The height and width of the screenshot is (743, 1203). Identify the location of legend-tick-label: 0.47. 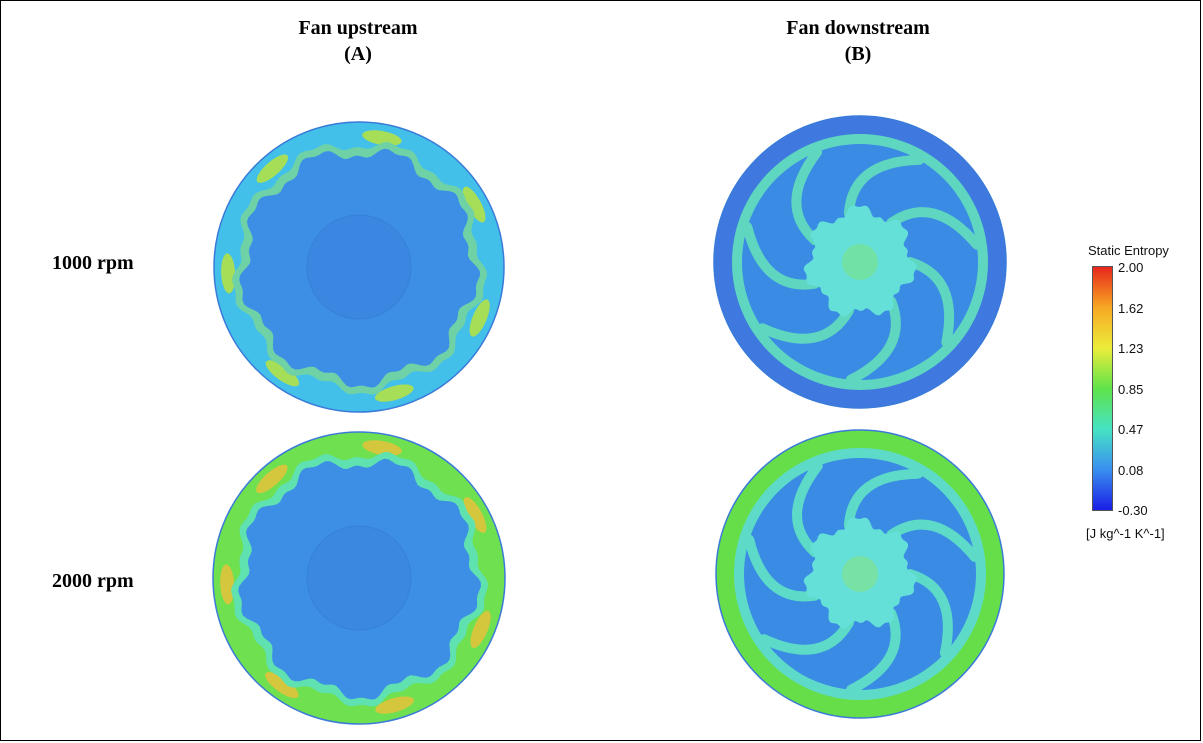
(1131, 429).